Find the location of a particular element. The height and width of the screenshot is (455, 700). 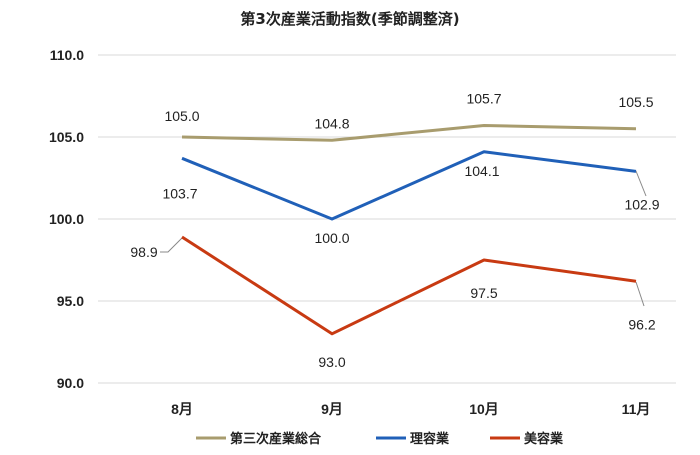

x-tick-label: 8月 is located at coordinates (182, 409).